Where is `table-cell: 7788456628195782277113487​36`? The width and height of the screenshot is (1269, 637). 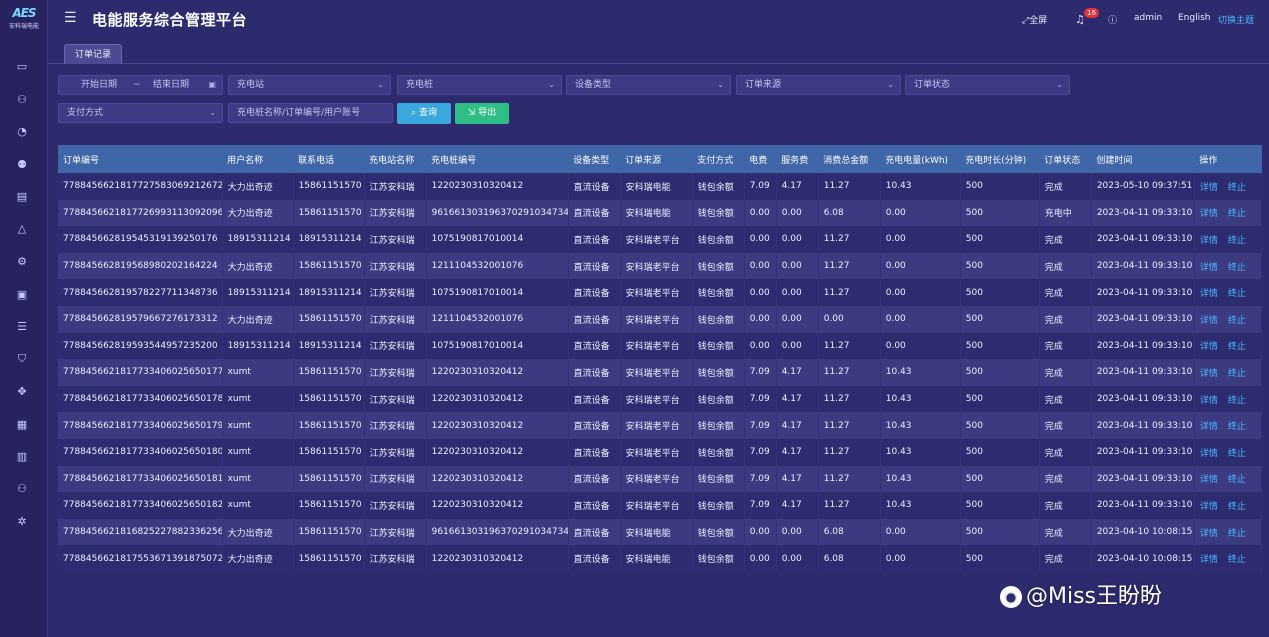 table-cell: 7788456628195782277113487​36 is located at coordinates (140, 292).